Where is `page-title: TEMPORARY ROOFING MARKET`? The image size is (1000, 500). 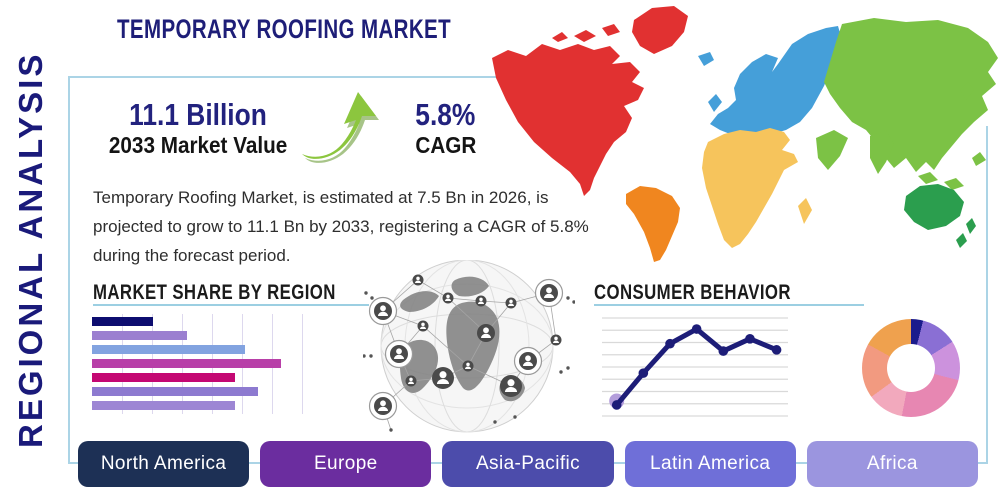
page-title: TEMPORARY ROOFING MARKET is located at coordinates (284, 29).